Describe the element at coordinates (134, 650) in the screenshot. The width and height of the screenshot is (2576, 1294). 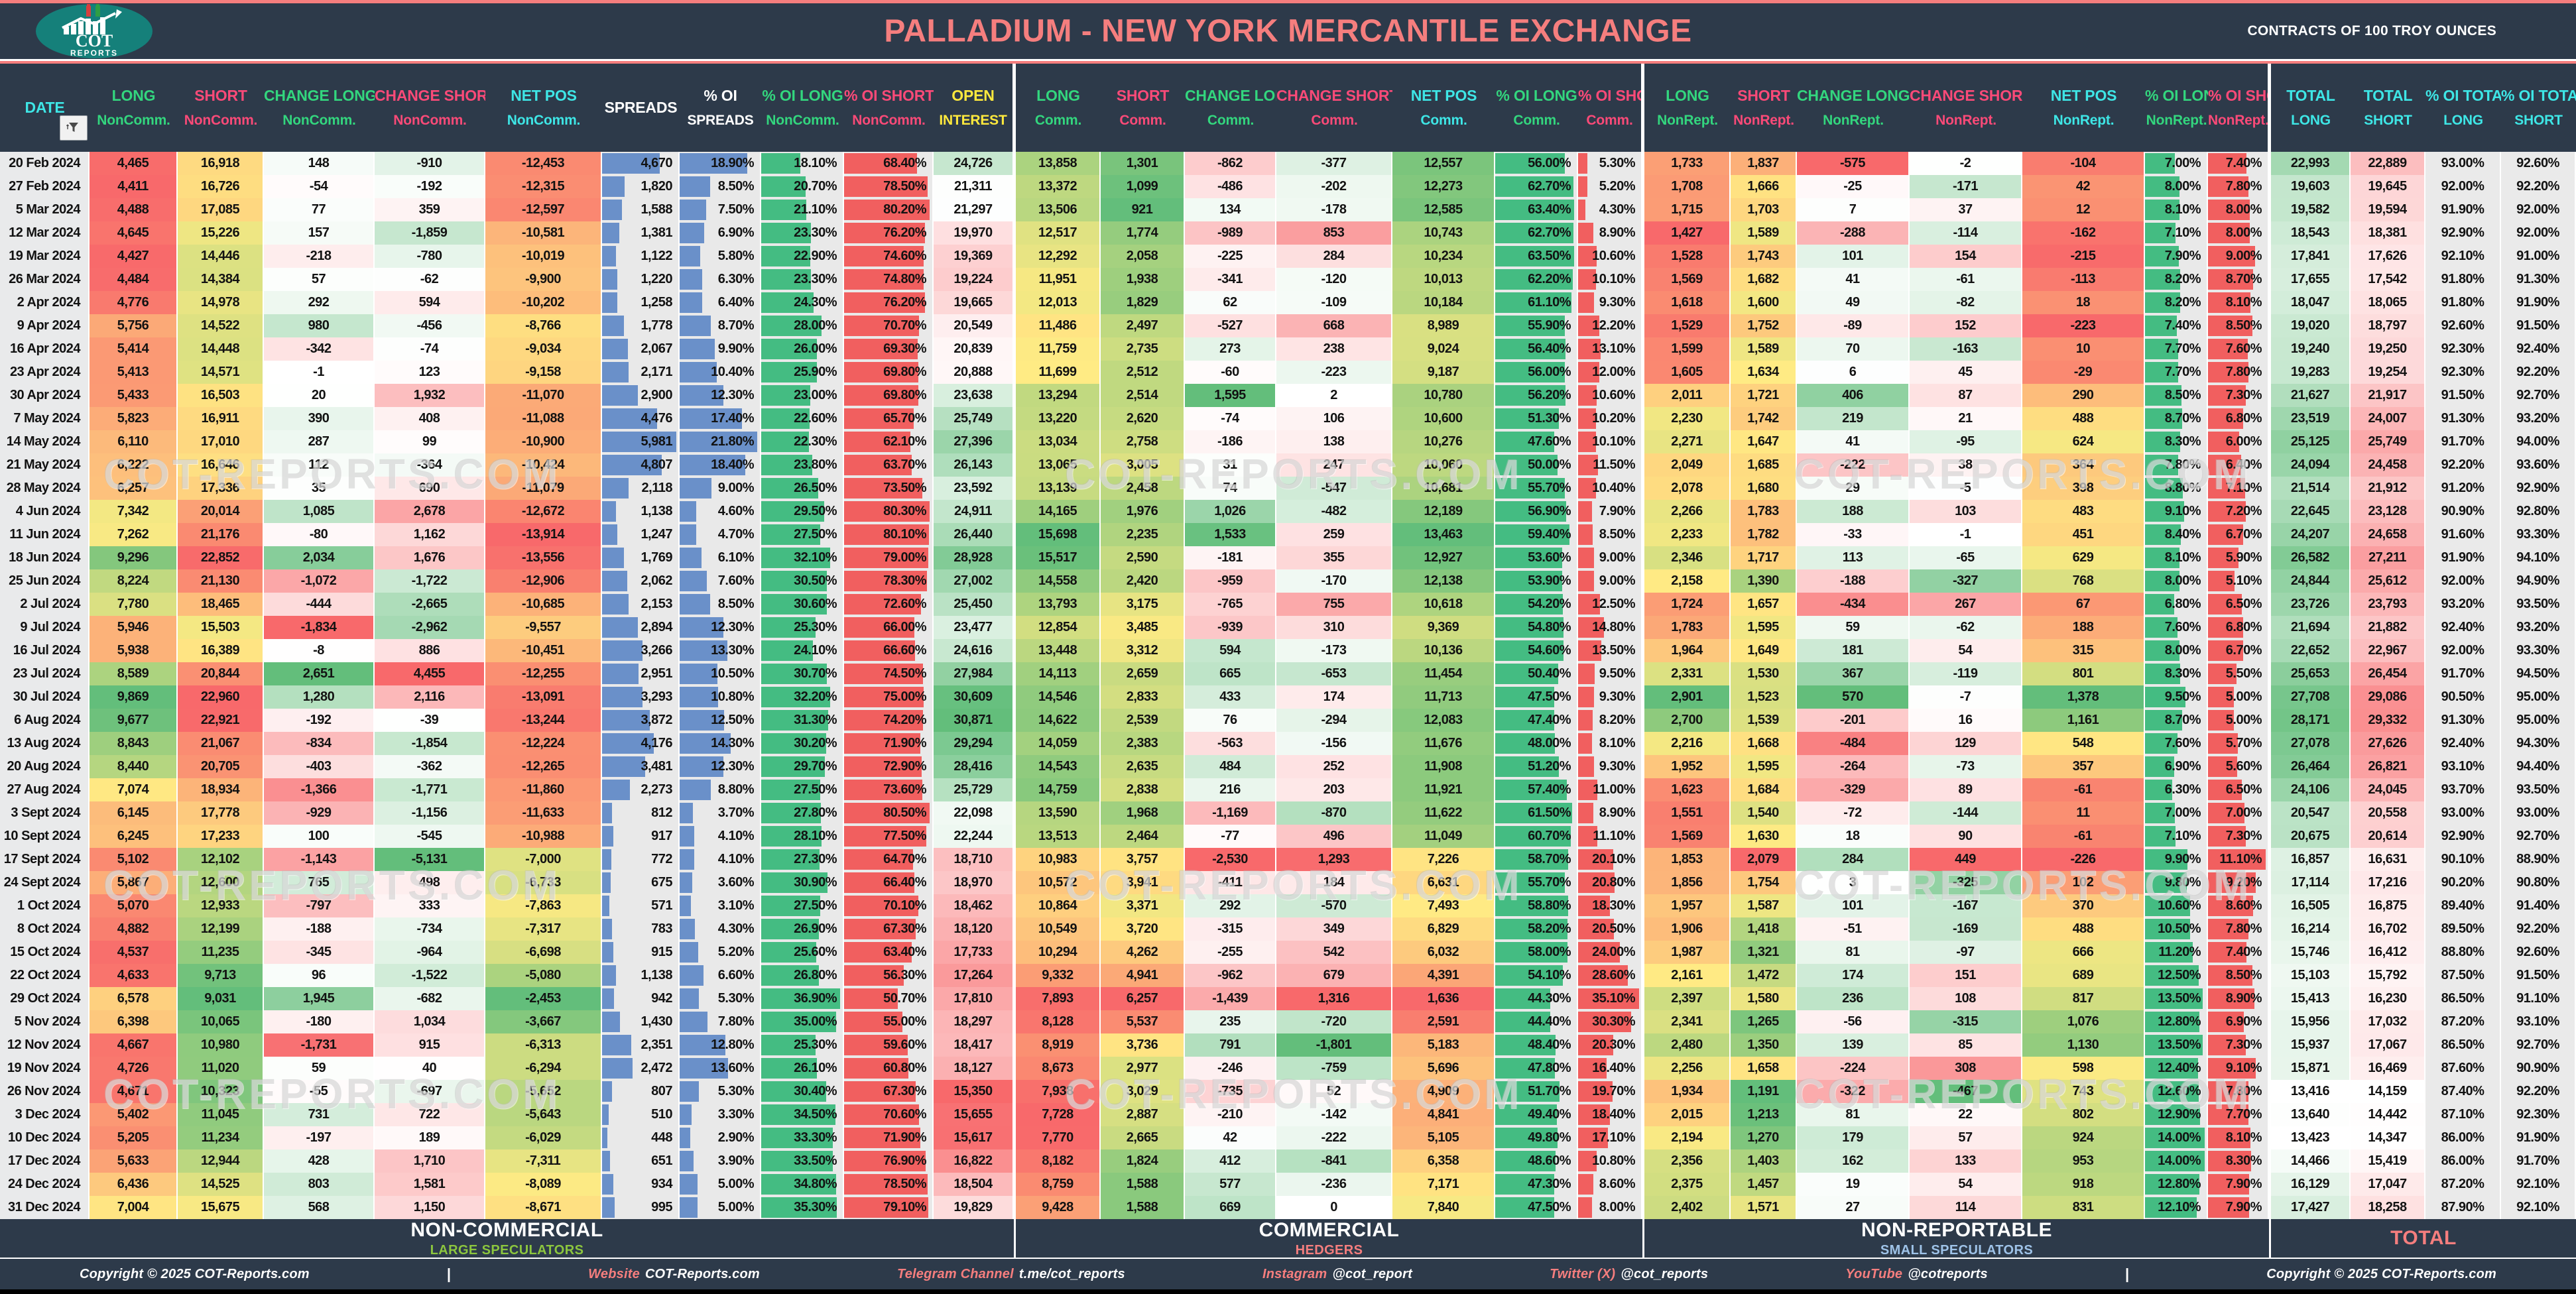
I see `cell-nc-long: 5,938` at that location.